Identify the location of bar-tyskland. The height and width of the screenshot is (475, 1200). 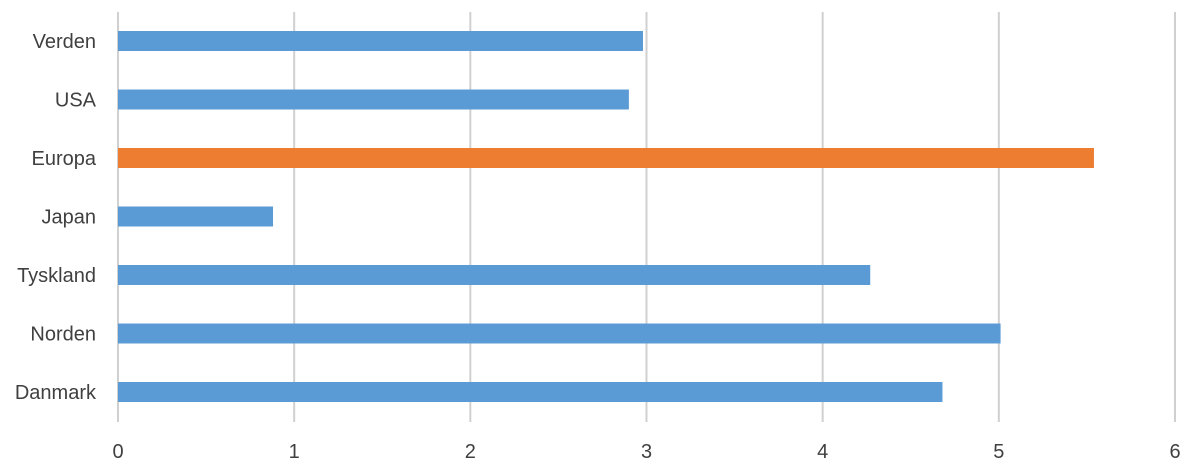
(494, 275).